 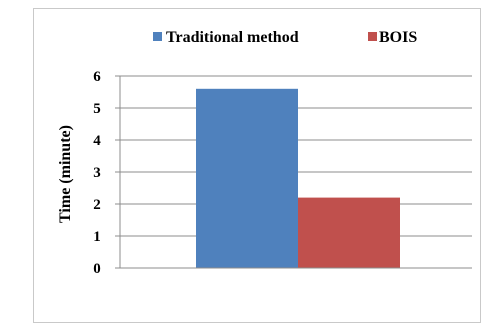 I want to click on y-tick-labels: 0 1 2 3 4 5 6, so click(x=97, y=173).